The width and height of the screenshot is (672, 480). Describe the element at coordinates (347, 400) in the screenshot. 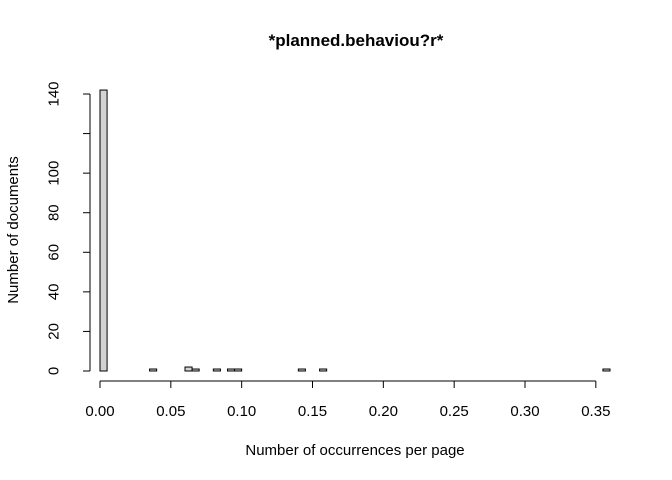

I see `x-axis: 0.00 0.05 0.10 0.15 0.20 0.25 0.30 0.35` at that location.